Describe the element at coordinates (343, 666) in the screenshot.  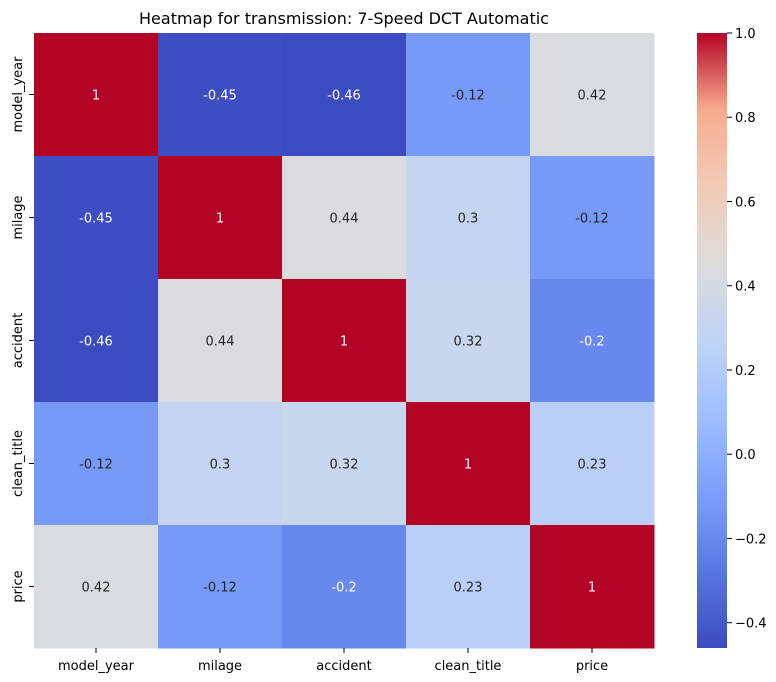
I see `x-tick-label: accident` at that location.